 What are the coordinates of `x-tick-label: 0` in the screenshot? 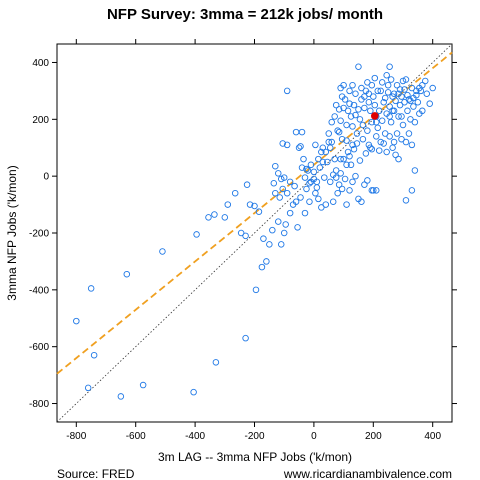 It's located at (314, 436).